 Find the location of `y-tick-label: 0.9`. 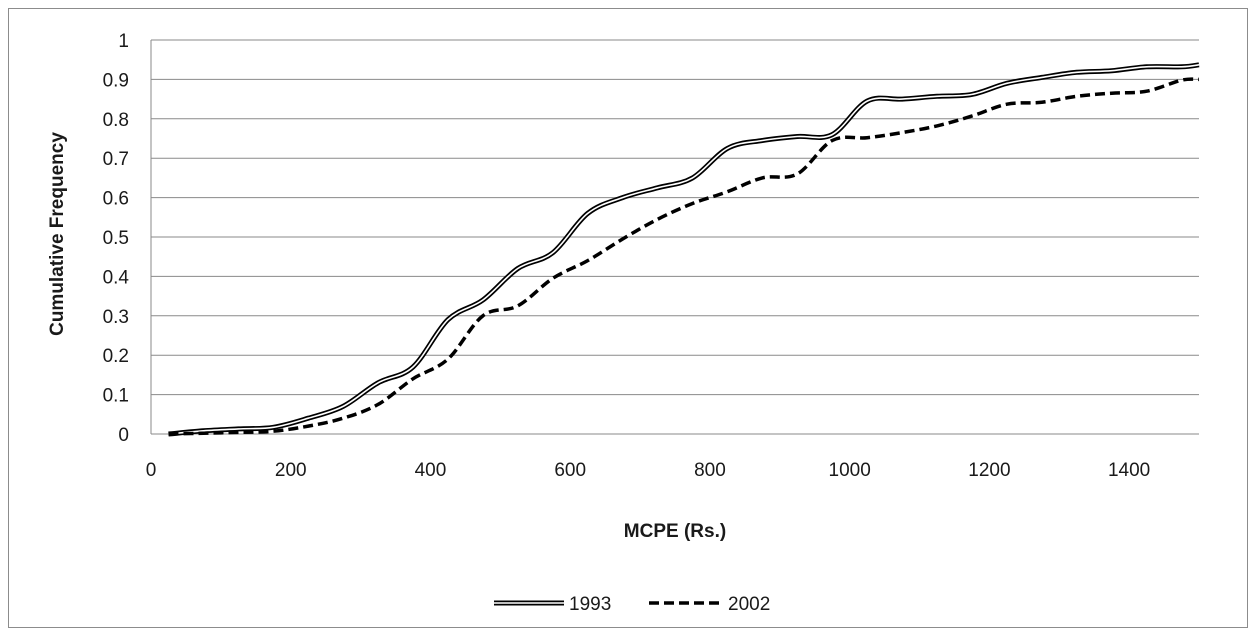

y-tick-label: 0.9 is located at coordinates (116, 80).